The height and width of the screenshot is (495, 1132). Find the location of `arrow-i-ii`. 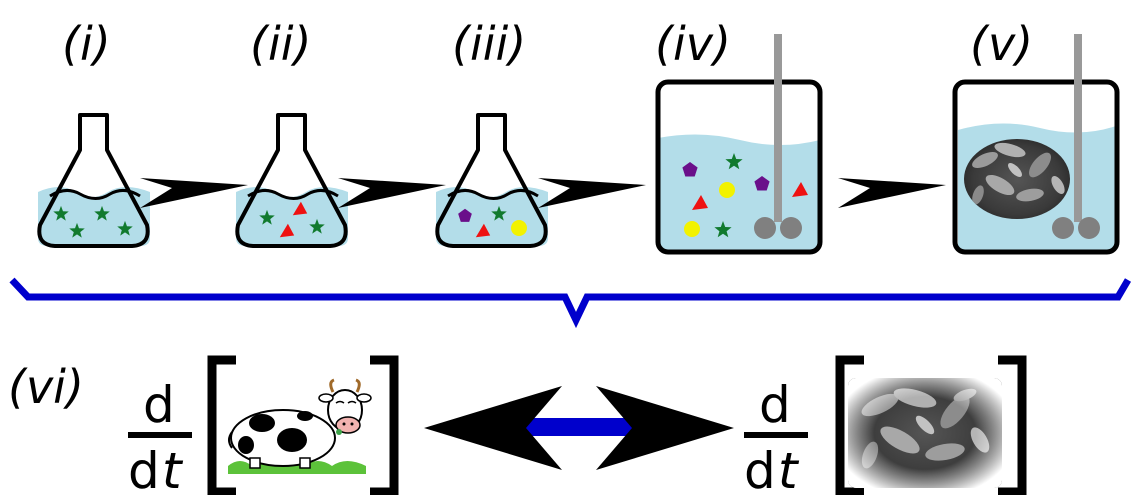

arrow-i-ii is located at coordinates (194, 193).